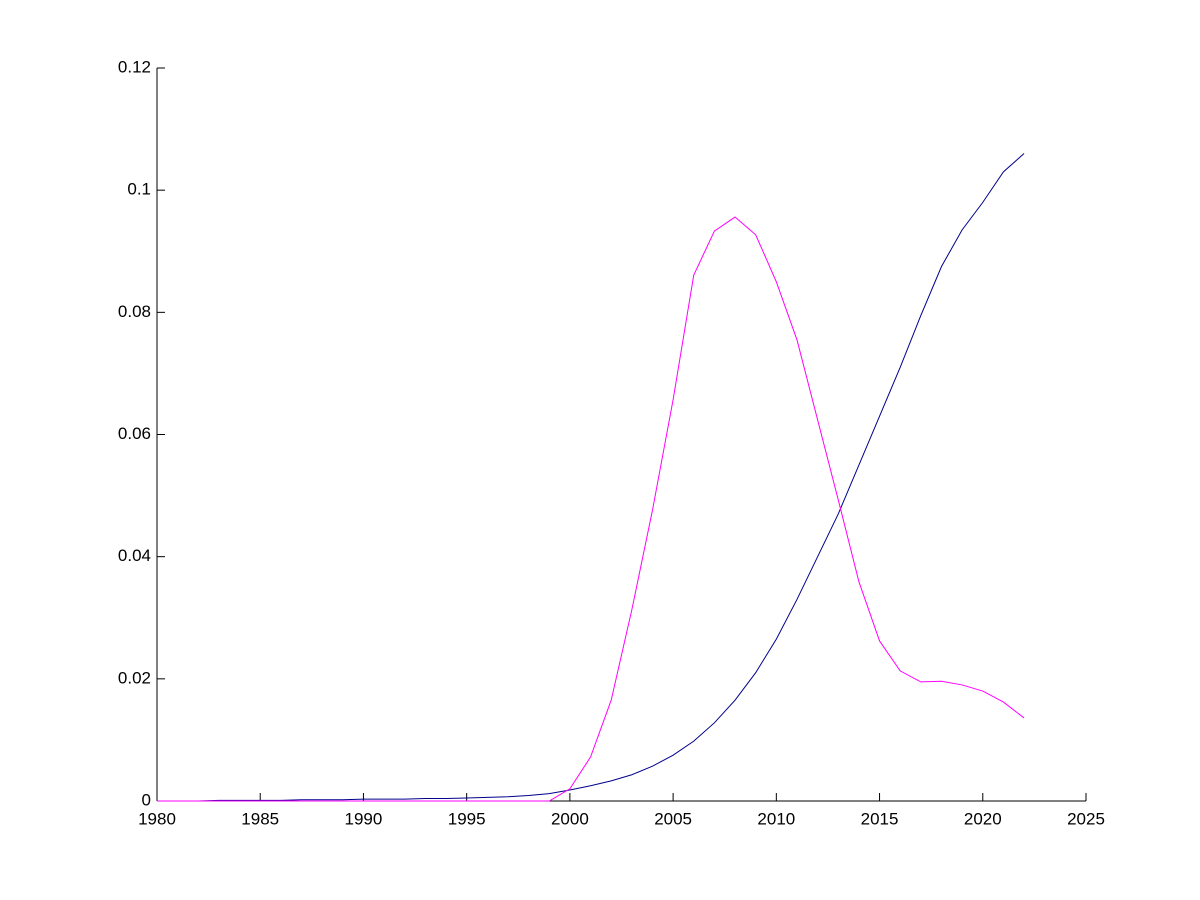 The image size is (1200, 900). What do you see at coordinates (134, 311) in the screenshot?
I see `y-tick-label: 0.08` at bounding box center [134, 311].